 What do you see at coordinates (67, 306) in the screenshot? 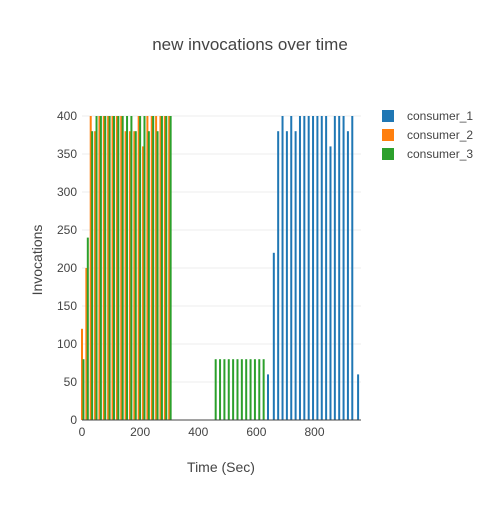
I see `y-tick-label: 150` at bounding box center [67, 306].